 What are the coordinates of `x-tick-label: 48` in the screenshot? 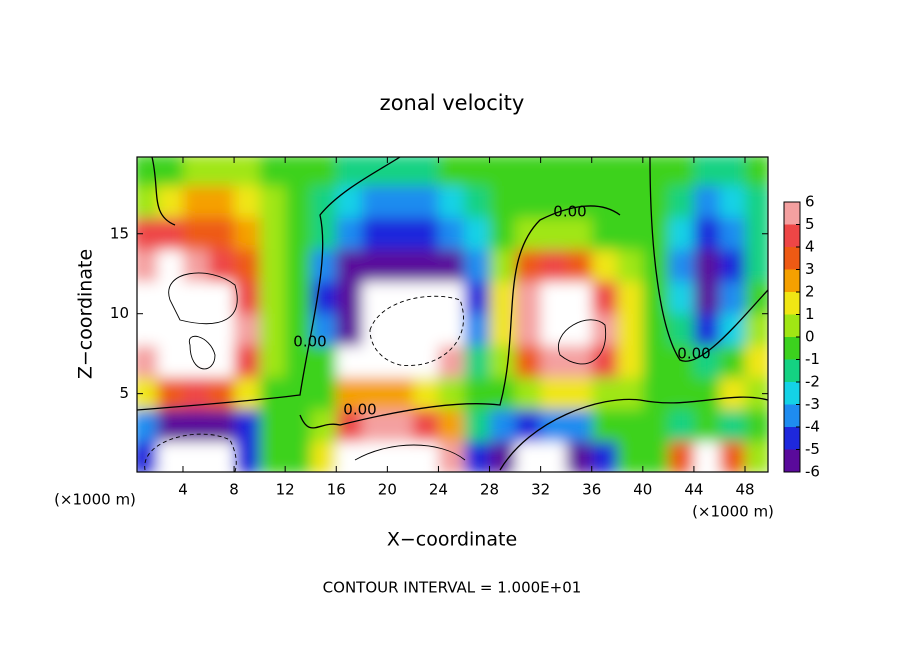 It's located at (744, 490).